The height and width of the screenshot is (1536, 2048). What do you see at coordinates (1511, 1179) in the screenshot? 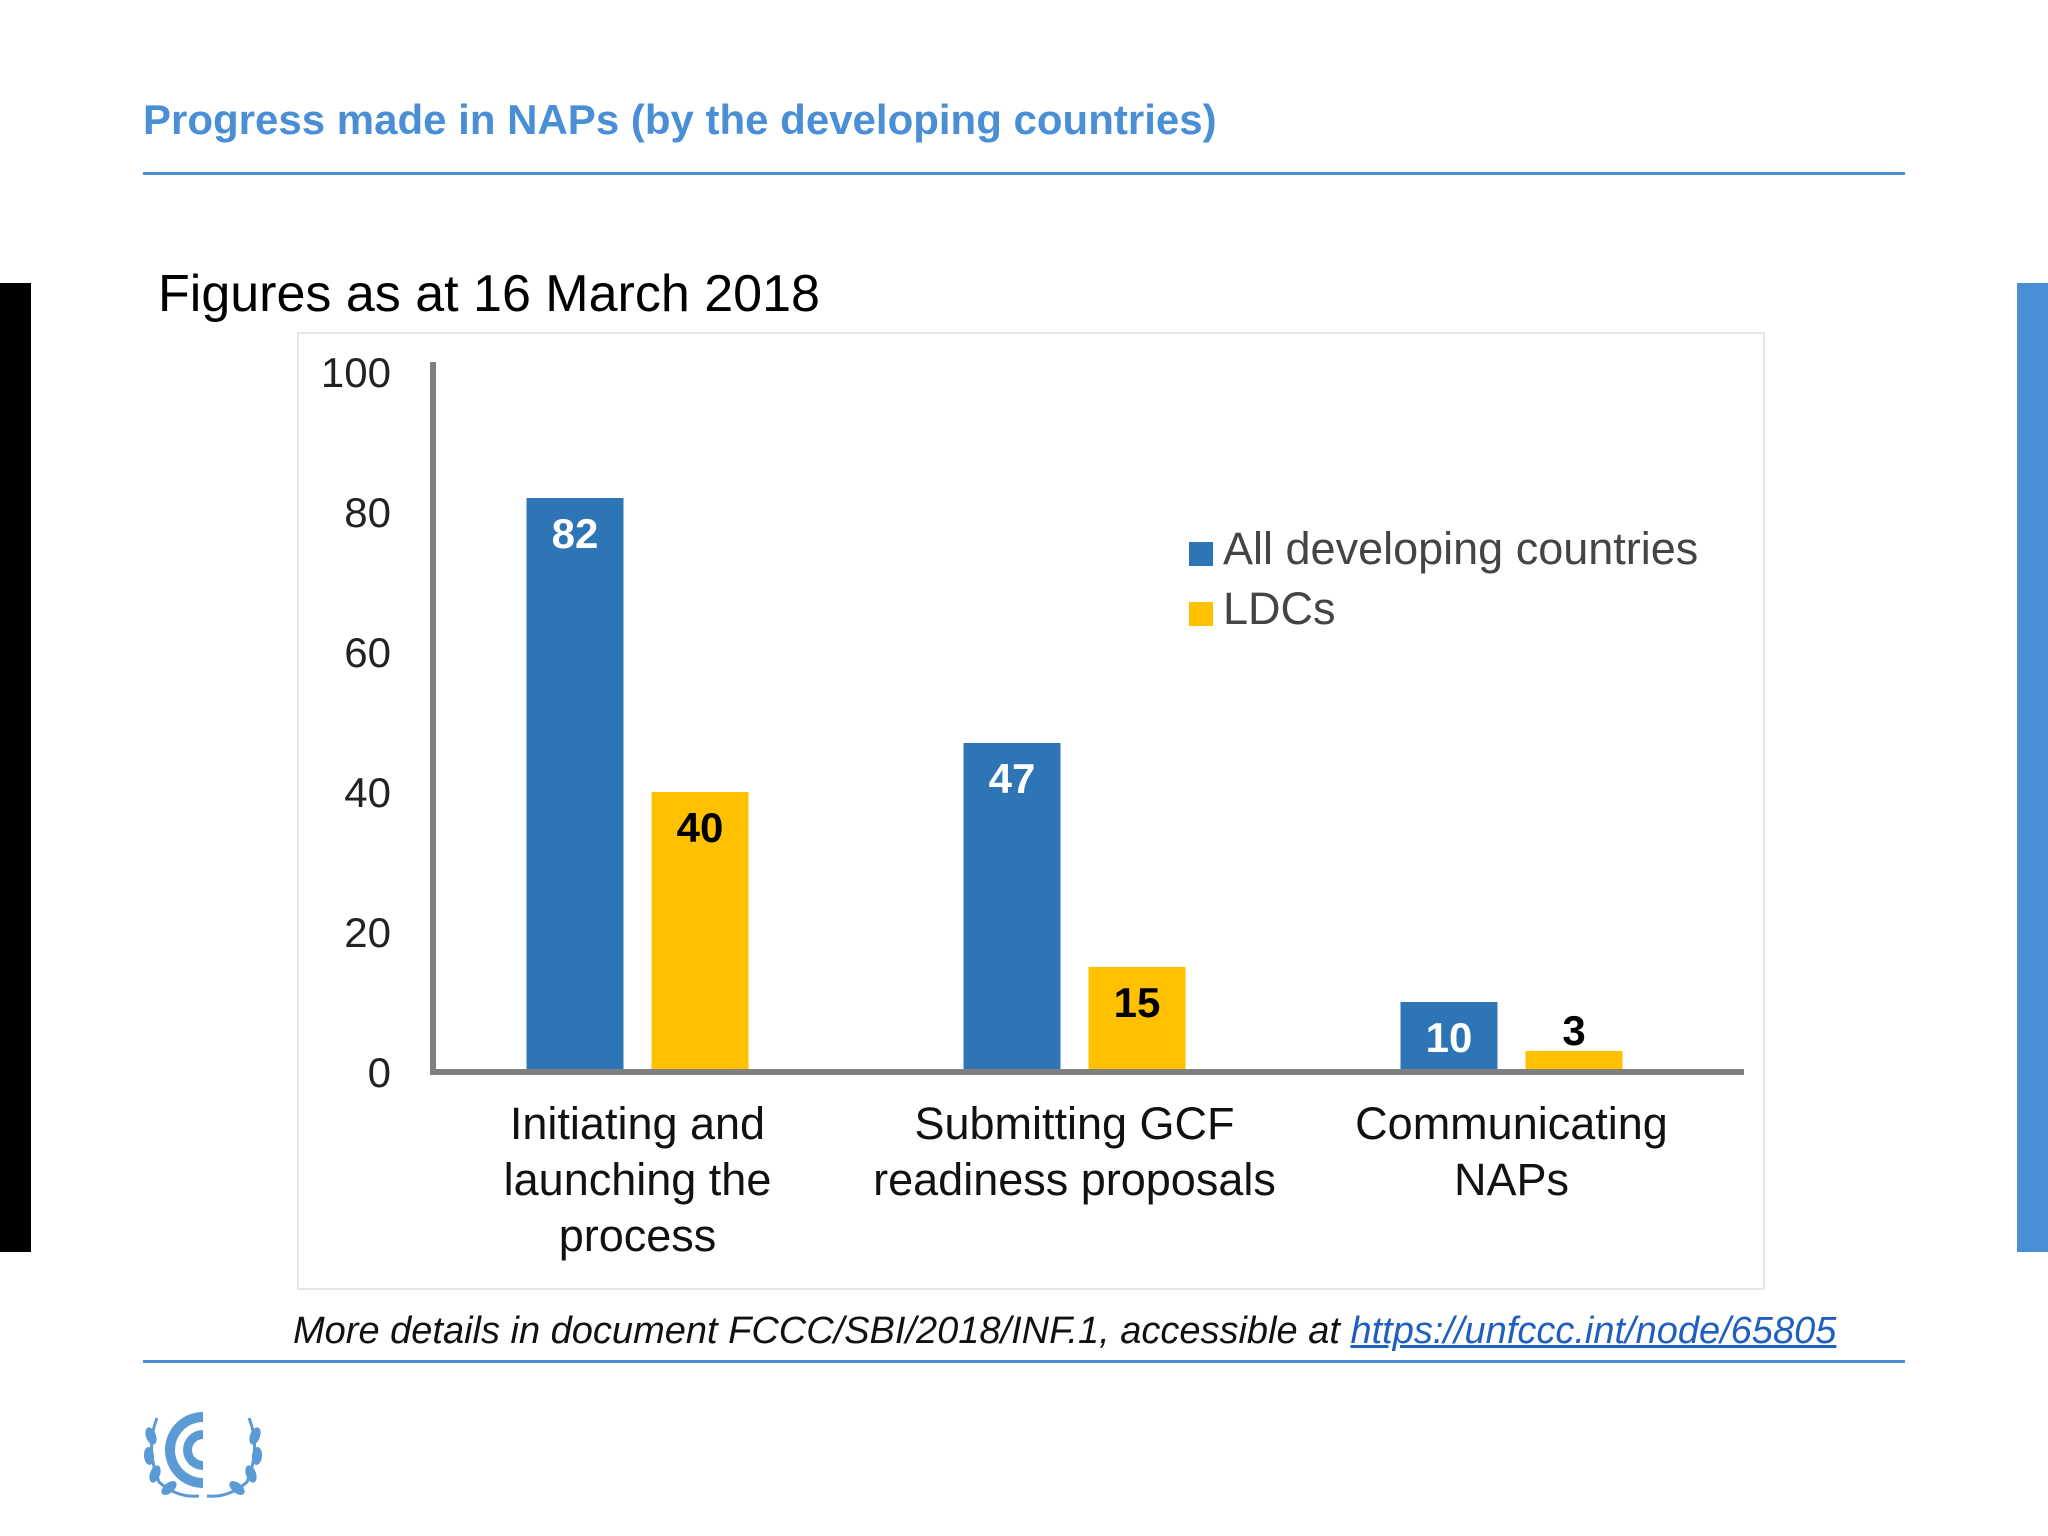
I see `x-category-label: NAPs` at bounding box center [1511, 1179].